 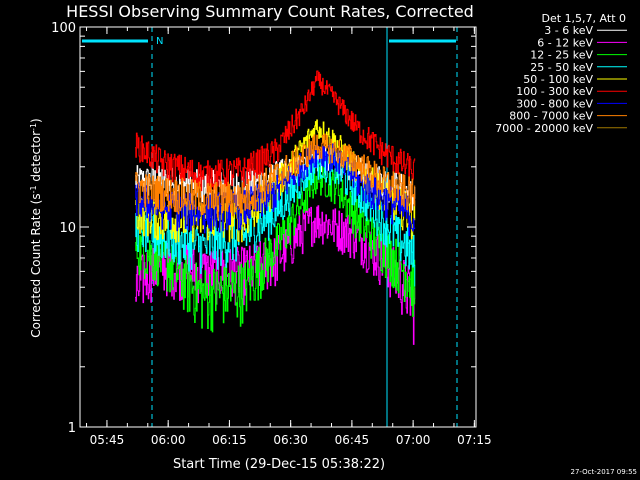 I want to click on legend-label-3: 25 - 50 keV, so click(x=561, y=67).